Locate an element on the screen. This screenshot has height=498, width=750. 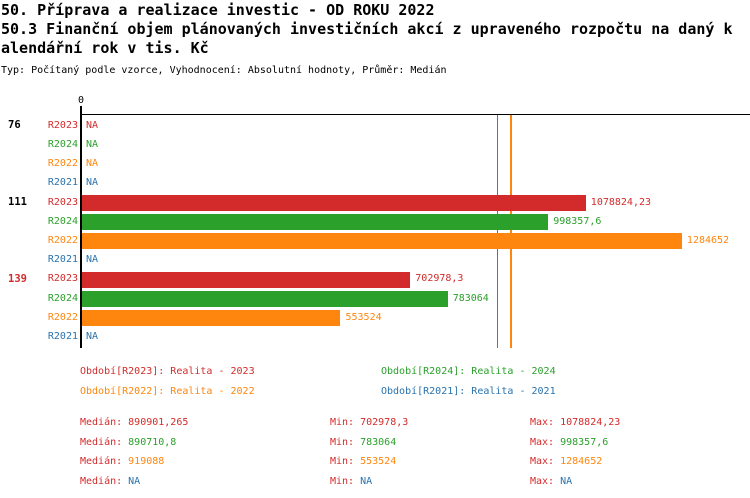
stat-min-orange: Min: 553524 is located at coordinates (363, 461).